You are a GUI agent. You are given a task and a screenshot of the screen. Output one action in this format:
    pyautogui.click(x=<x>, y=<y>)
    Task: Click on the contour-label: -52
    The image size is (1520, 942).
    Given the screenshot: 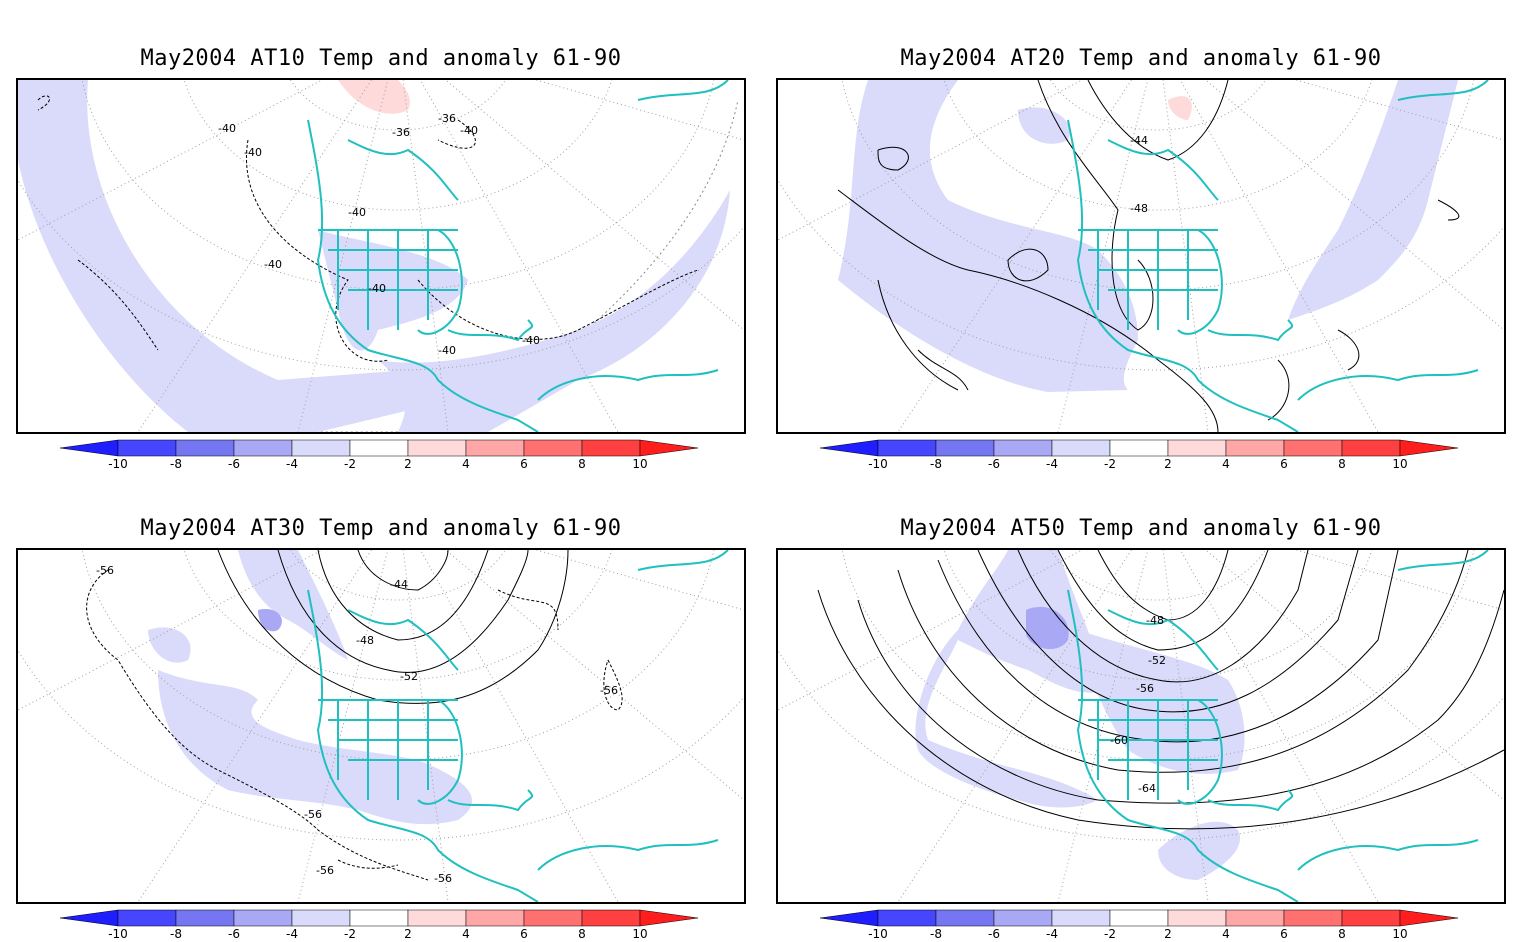 What is the action you would take?
    pyautogui.click(x=409, y=676)
    